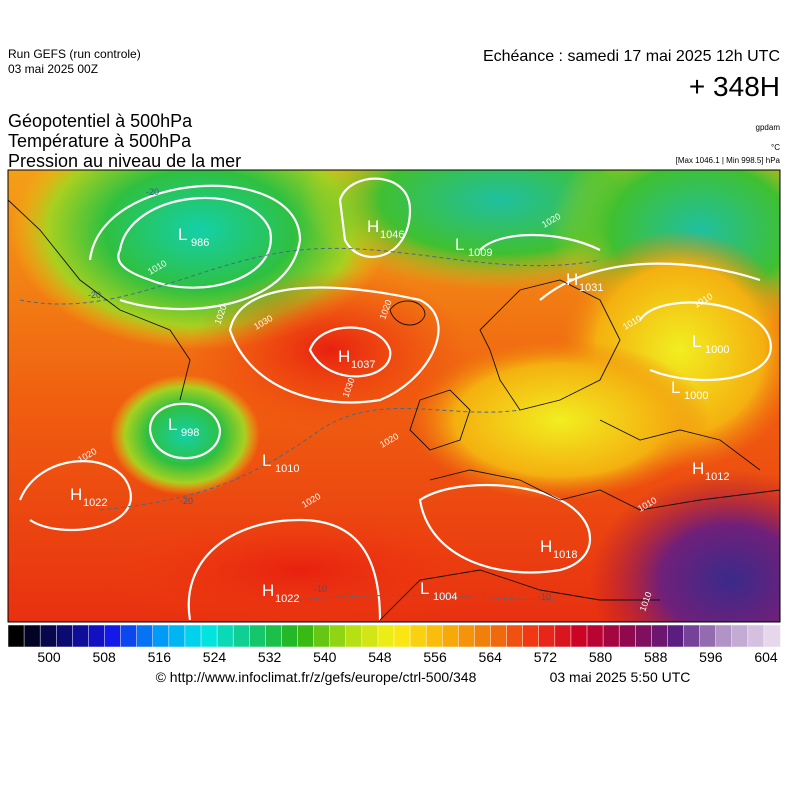  Describe the element at coordinates (325, 657) in the screenshot. I see `colorbar-tick-label: 540` at that location.